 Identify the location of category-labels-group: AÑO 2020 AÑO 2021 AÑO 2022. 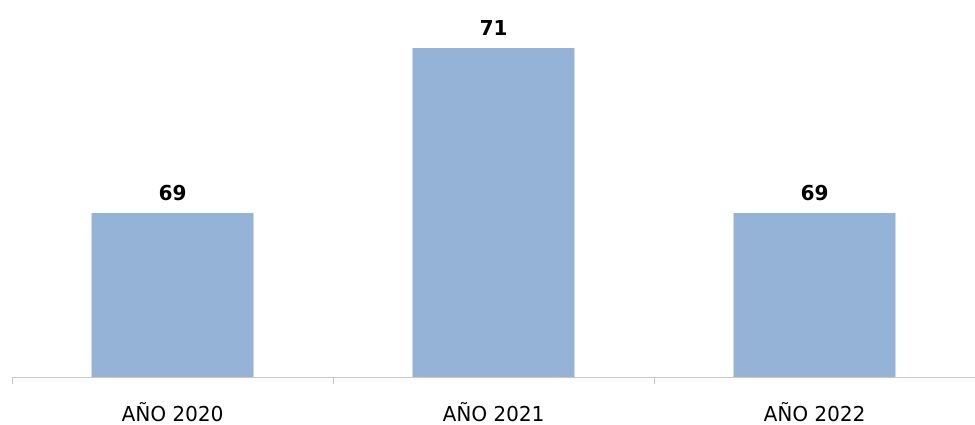
(494, 413).